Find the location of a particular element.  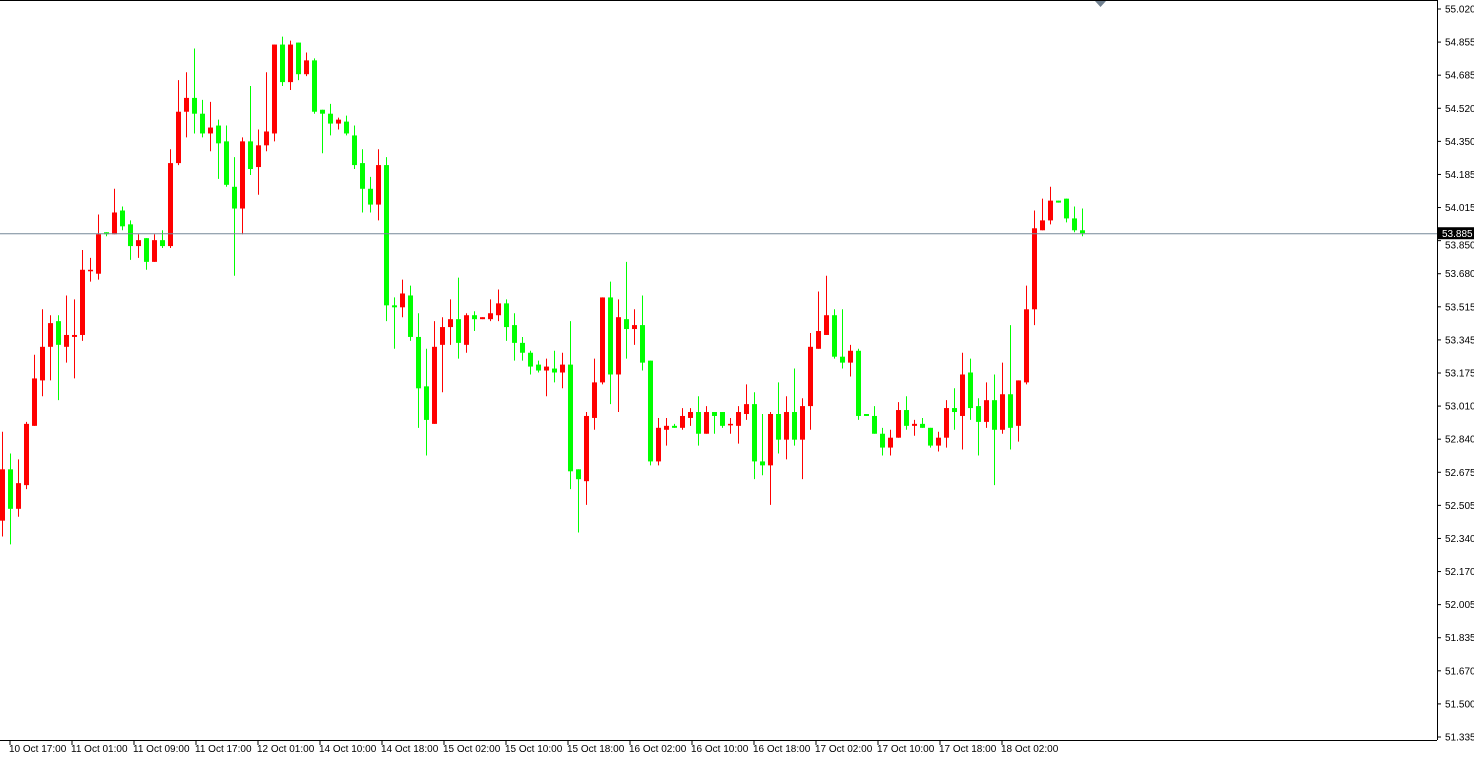

x-tick-label: 11 Oct 17:00 is located at coordinates (223, 749).